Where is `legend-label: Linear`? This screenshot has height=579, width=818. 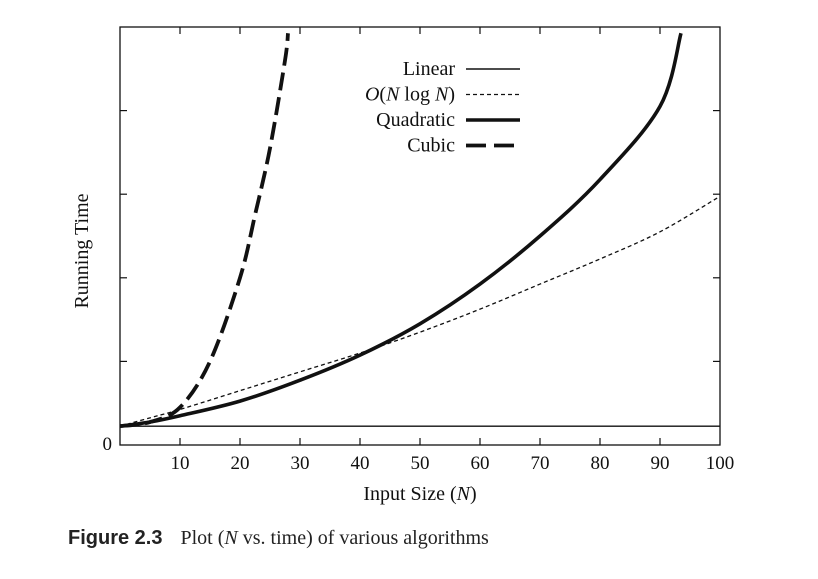
legend-label: Linear is located at coordinates (429, 69).